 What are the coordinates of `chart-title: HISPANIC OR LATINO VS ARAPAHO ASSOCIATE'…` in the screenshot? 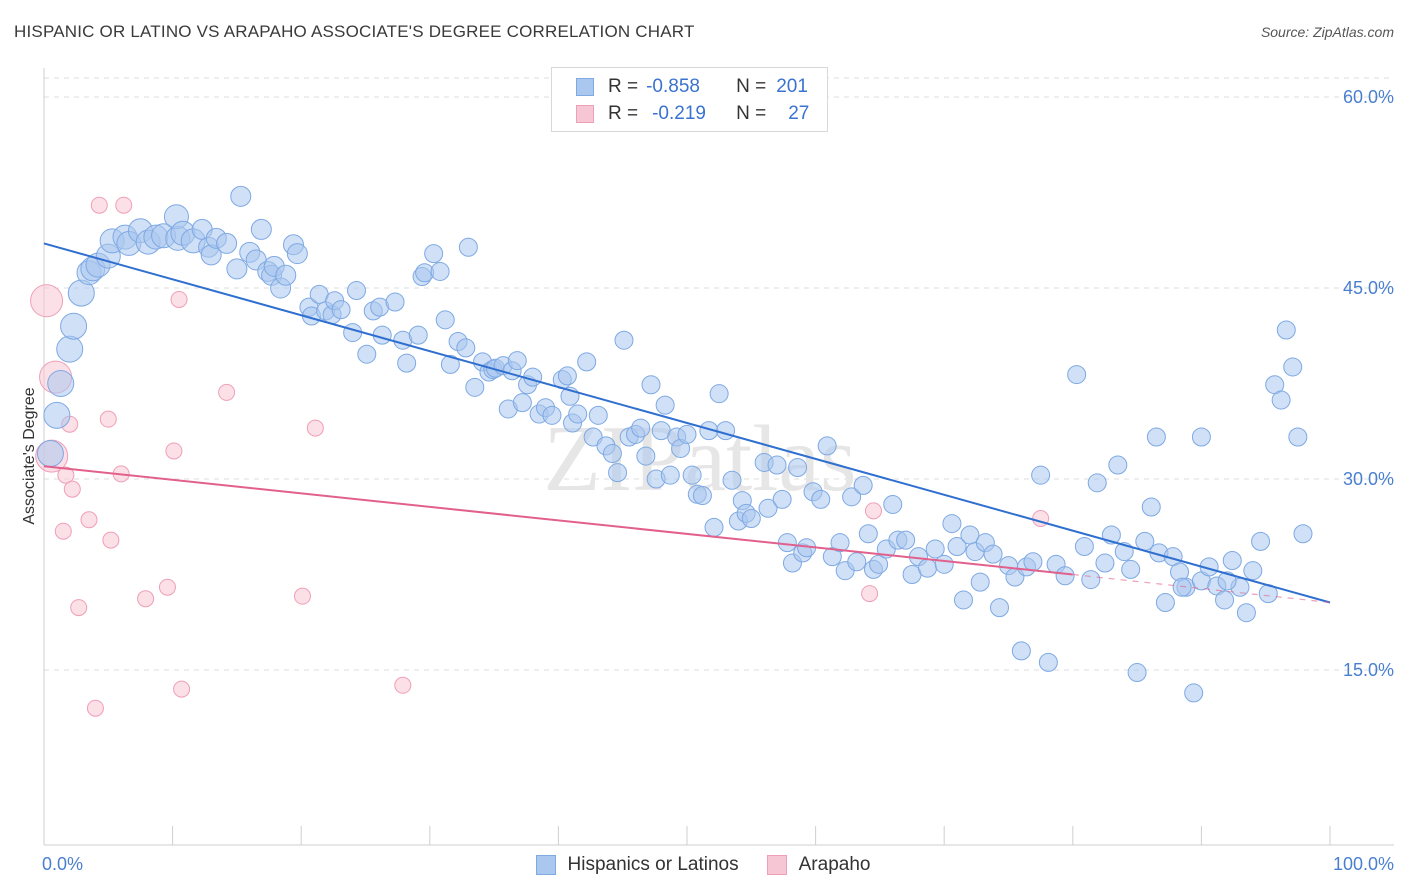 It's located at (354, 31).